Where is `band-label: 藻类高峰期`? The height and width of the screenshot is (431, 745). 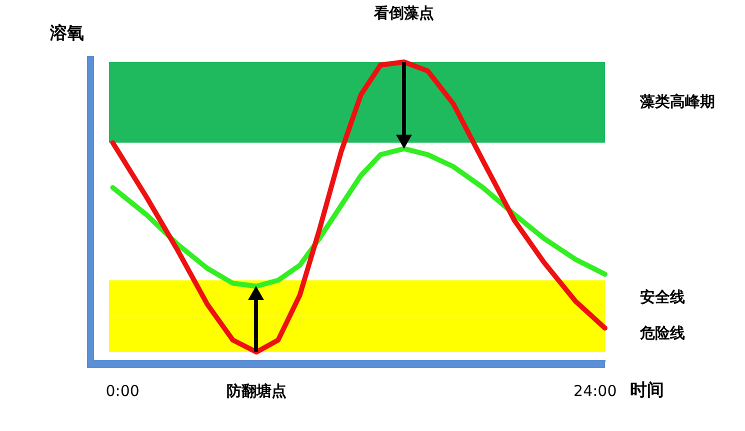 band-label: 藻类高峰期 is located at coordinates (677, 101).